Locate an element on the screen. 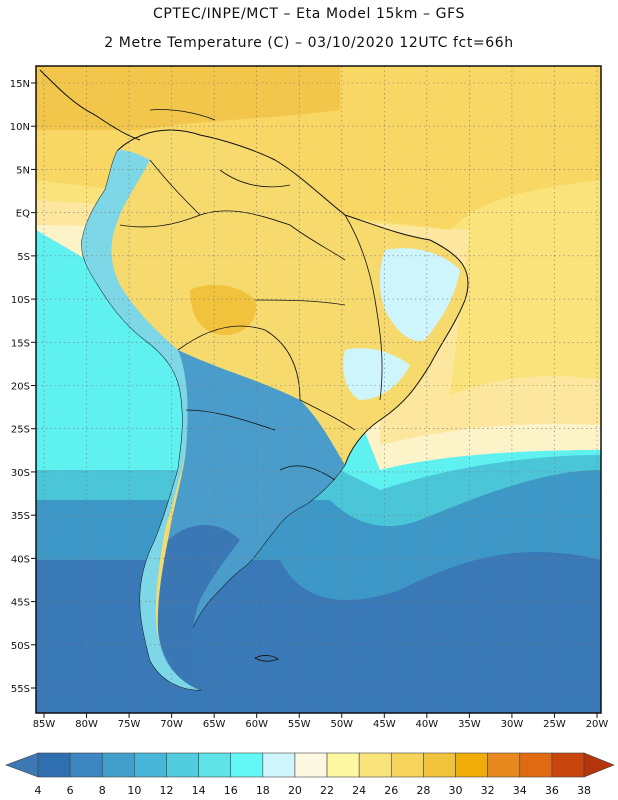  lat-tick-label: 15N is located at coordinates (20, 84).